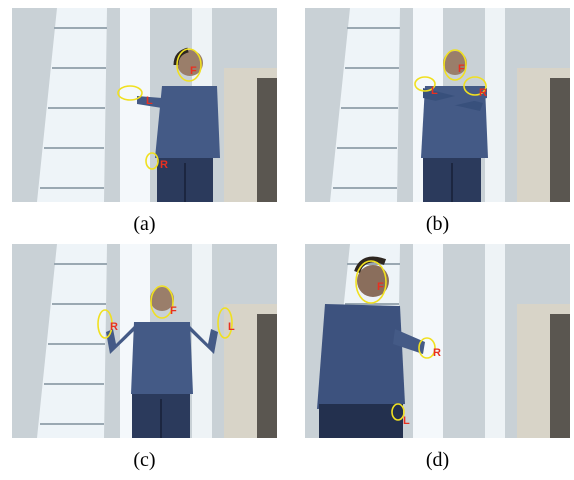  What do you see at coordinates (437, 224) in the screenshot?
I see `caption-b: (b)` at bounding box center [437, 224].